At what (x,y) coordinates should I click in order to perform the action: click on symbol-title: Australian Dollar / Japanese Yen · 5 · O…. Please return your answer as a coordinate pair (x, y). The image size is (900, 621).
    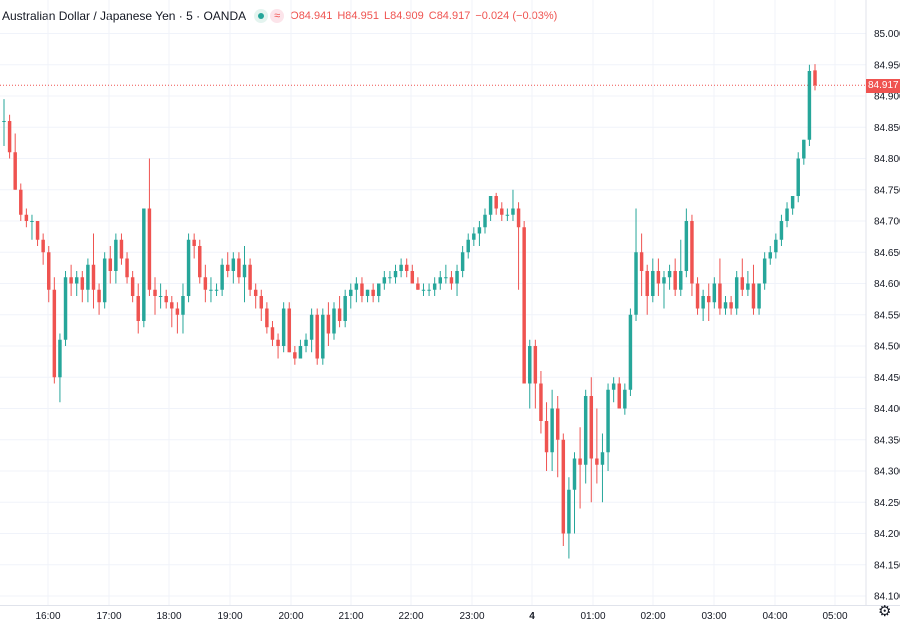
    Looking at the image, I should click on (124, 16).